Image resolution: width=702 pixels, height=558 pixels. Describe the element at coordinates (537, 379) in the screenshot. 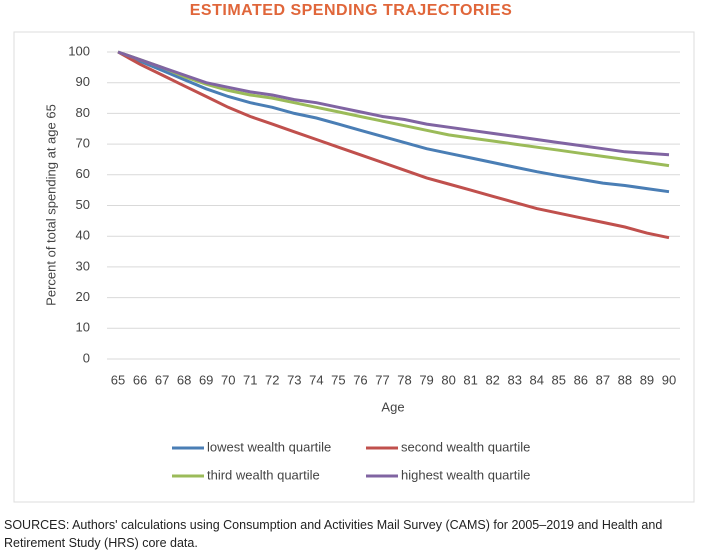

I see `x-tick-label: 84` at that location.